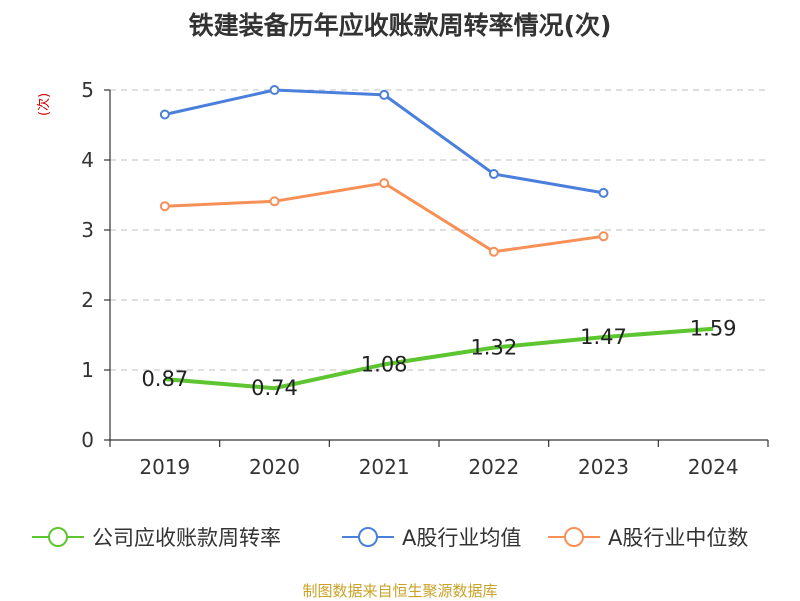 The height and width of the screenshot is (601, 800). Describe the element at coordinates (164, 379) in the screenshot. I see `data-label: 0.87` at that location.